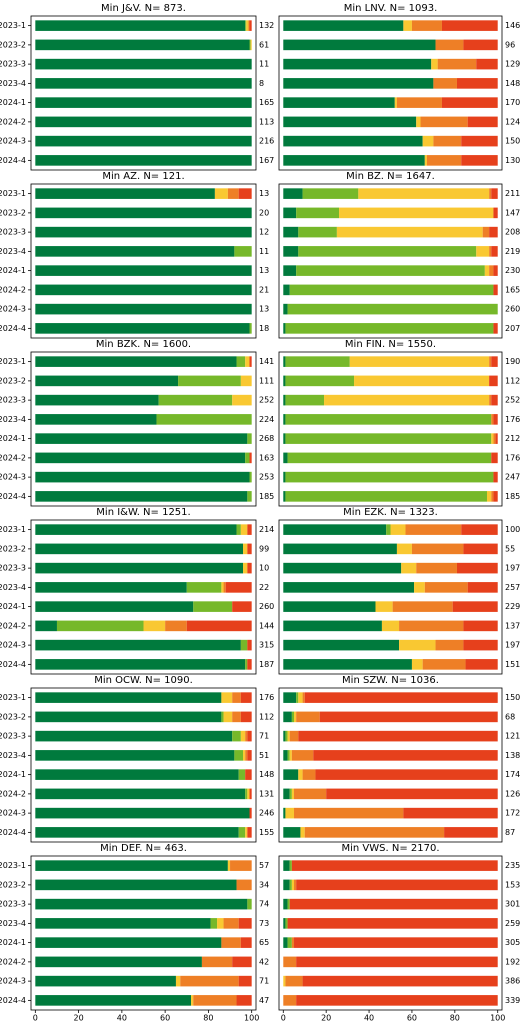 The height and width of the screenshot is (1028, 527). Describe the element at coordinates (143, 512) in the screenshot. I see `panel-title: Min I&W. N= 1251.` at that location.